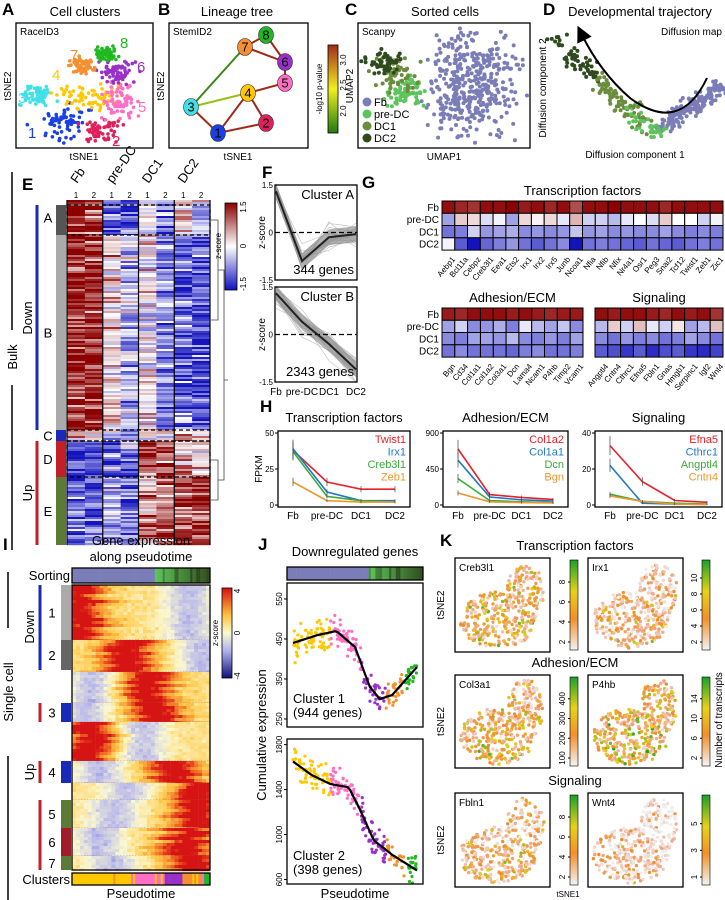  I want to click on node-label: 7, so click(244, 47).